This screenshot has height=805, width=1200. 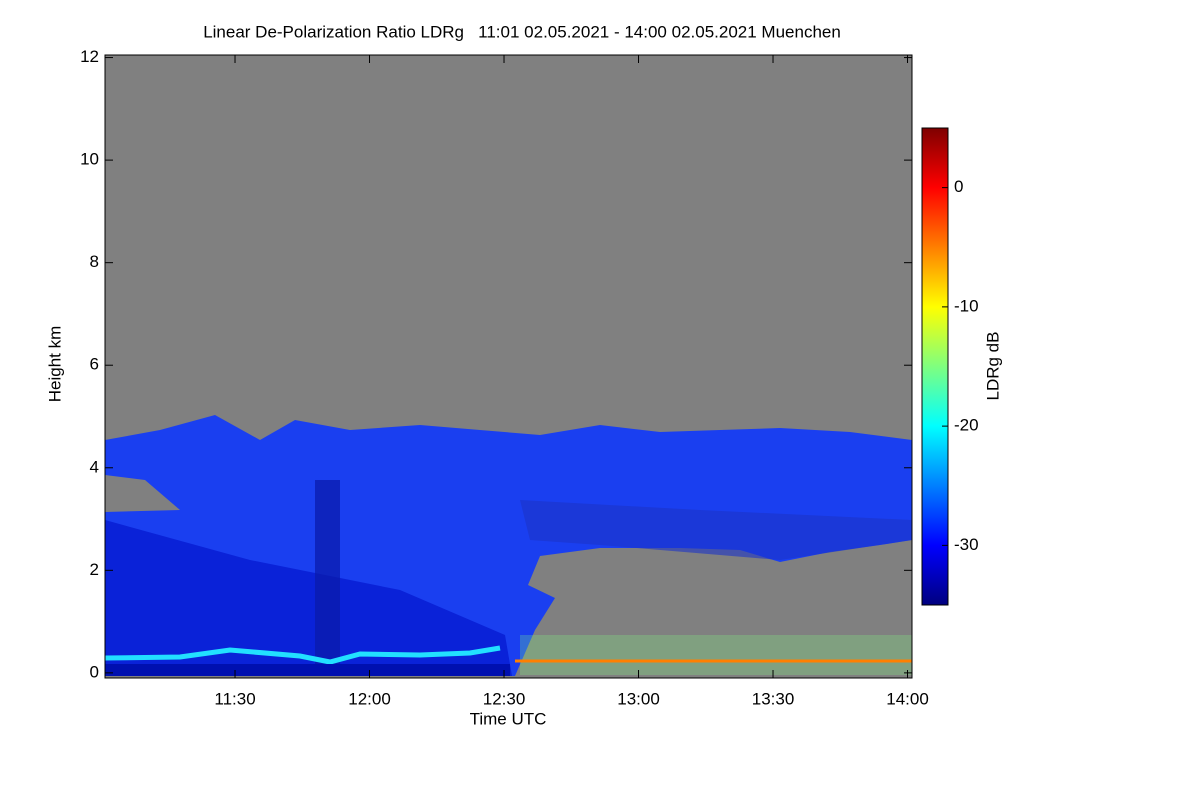 What do you see at coordinates (142, 493) in the screenshot?
I see `gray-patch` at bounding box center [142, 493].